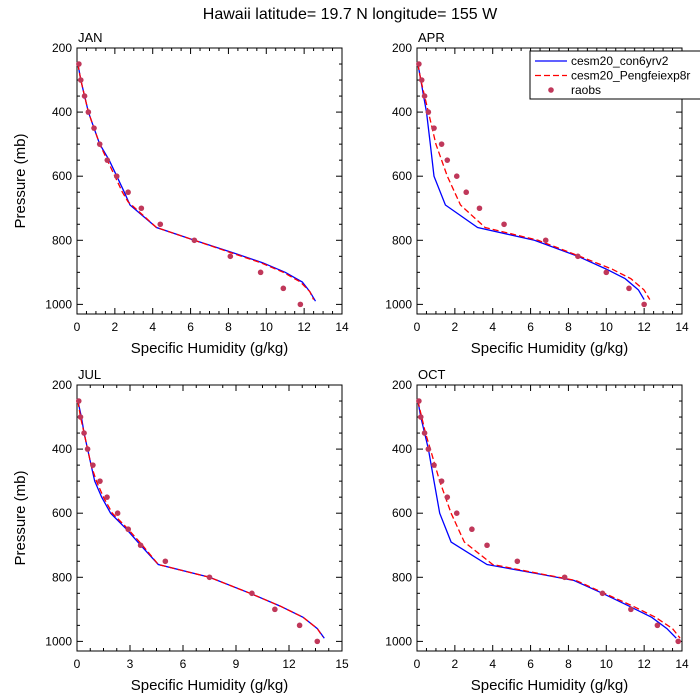  What do you see at coordinates (431, 37) in the screenshot?
I see `panel-title: APR` at bounding box center [431, 37].